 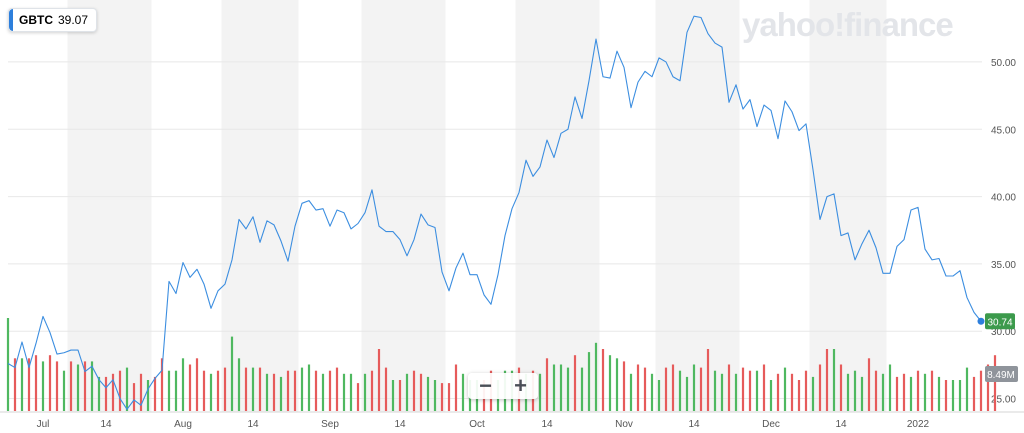 What do you see at coordinates (485, 385) in the screenshot?
I see `zoom-out-button: −` at bounding box center [485, 385].